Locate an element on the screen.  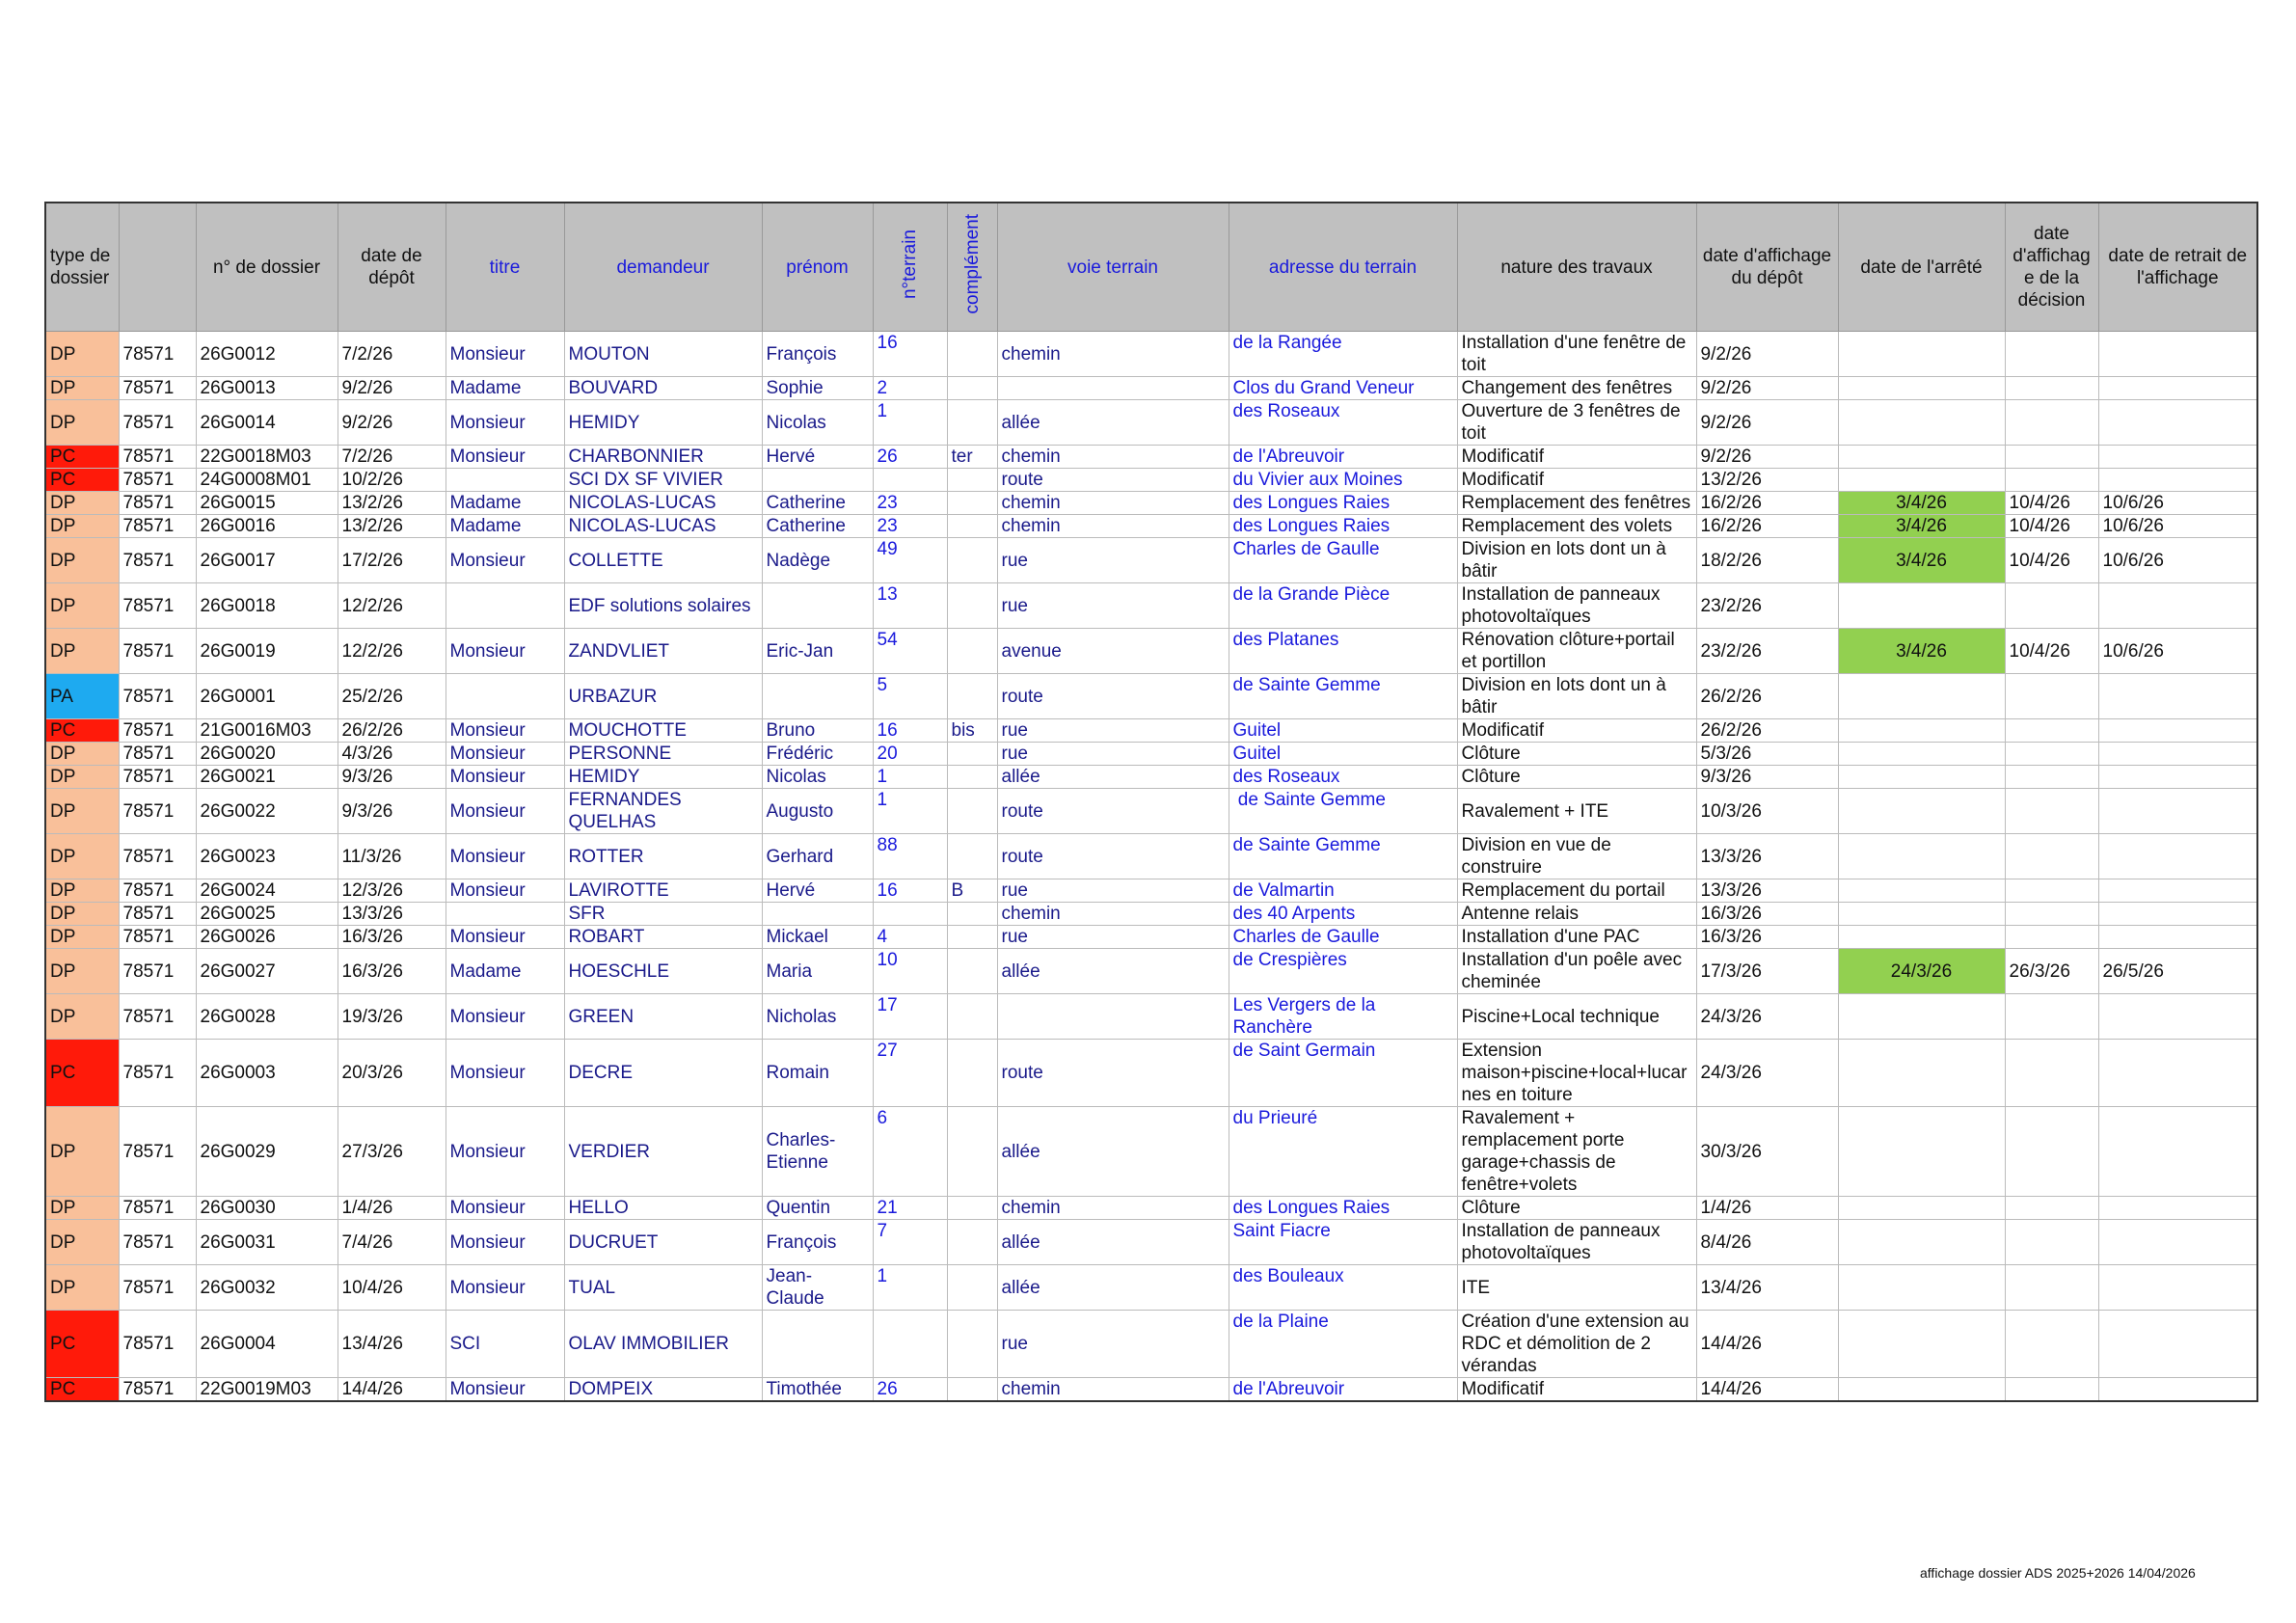
table-cell: URBAZUR is located at coordinates (663, 696).